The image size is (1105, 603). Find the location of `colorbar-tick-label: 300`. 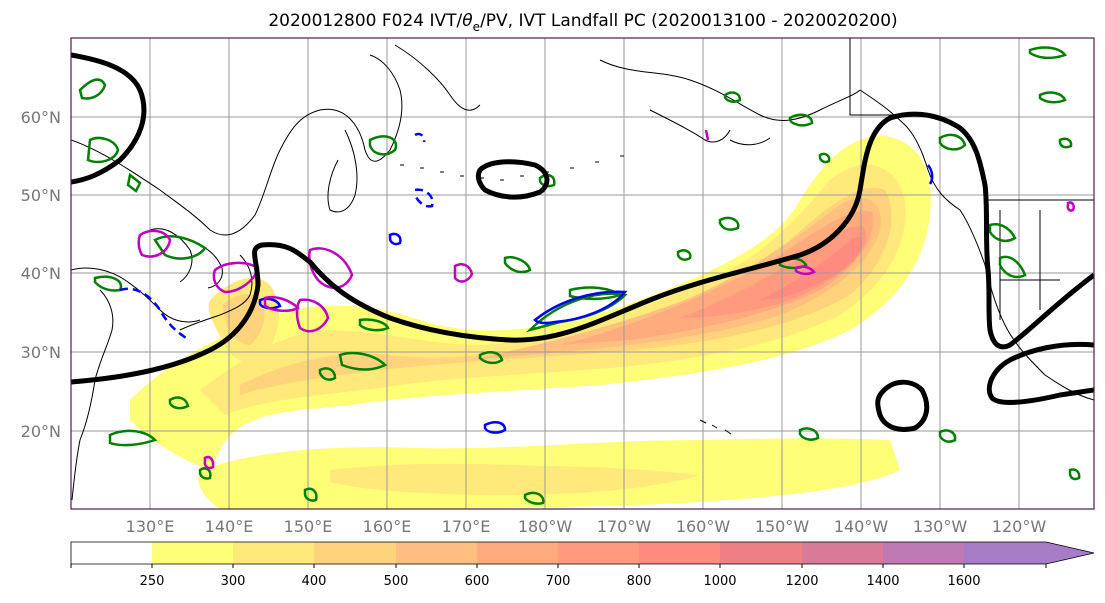

colorbar-tick-label: 300 is located at coordinates (233, 581).